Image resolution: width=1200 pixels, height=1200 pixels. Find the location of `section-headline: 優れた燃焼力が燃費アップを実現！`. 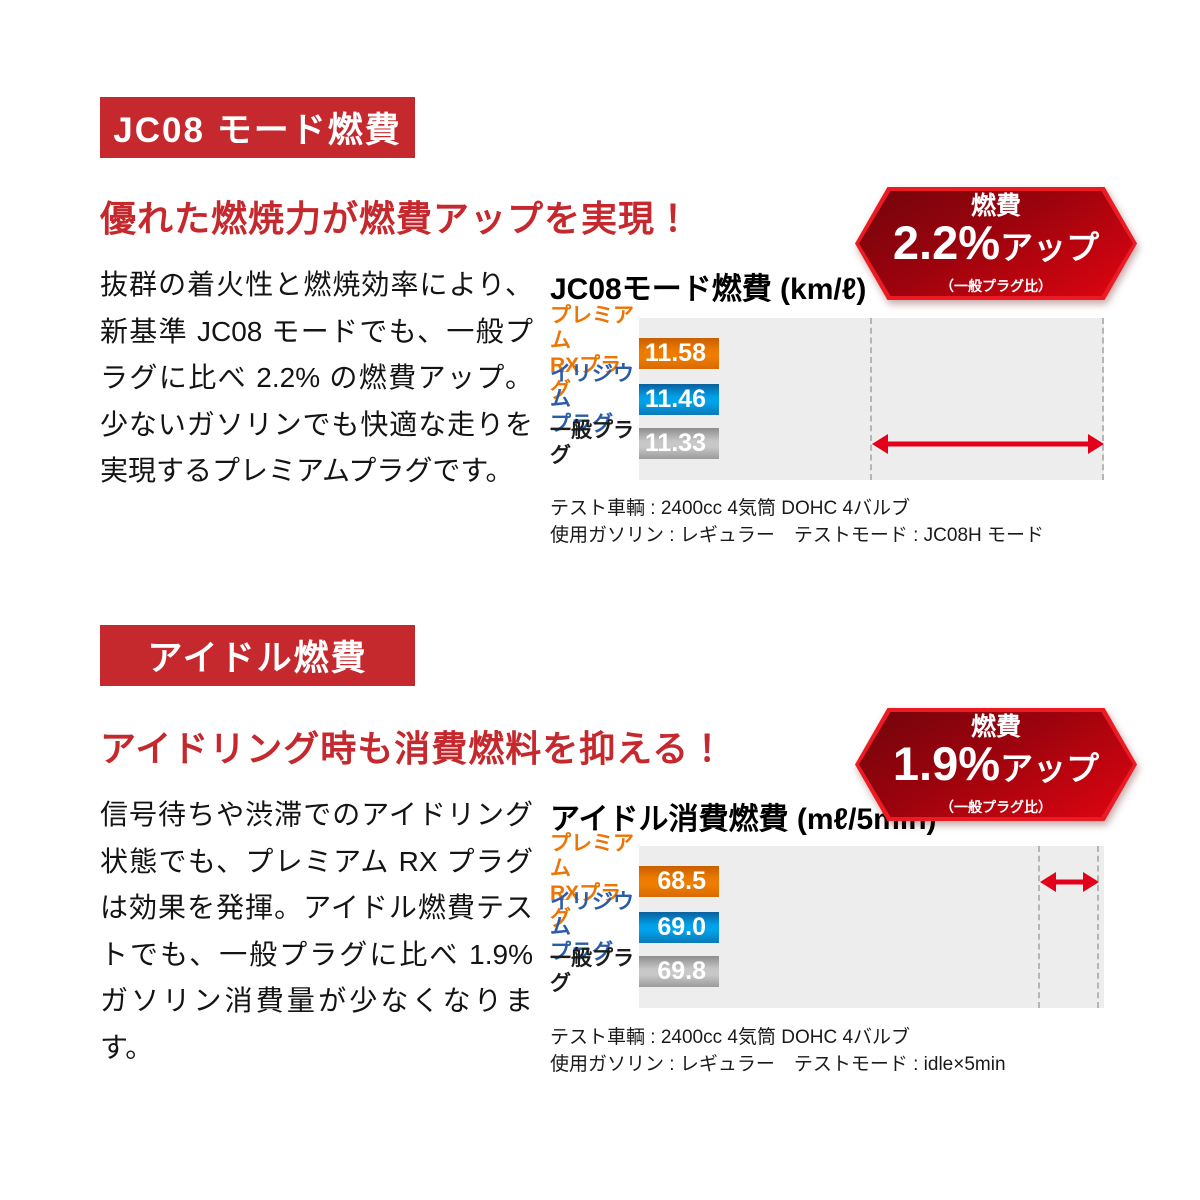

section-headline: 優れた燃焼力が燃費アップを実現！ is located at coordinates (396, 218).